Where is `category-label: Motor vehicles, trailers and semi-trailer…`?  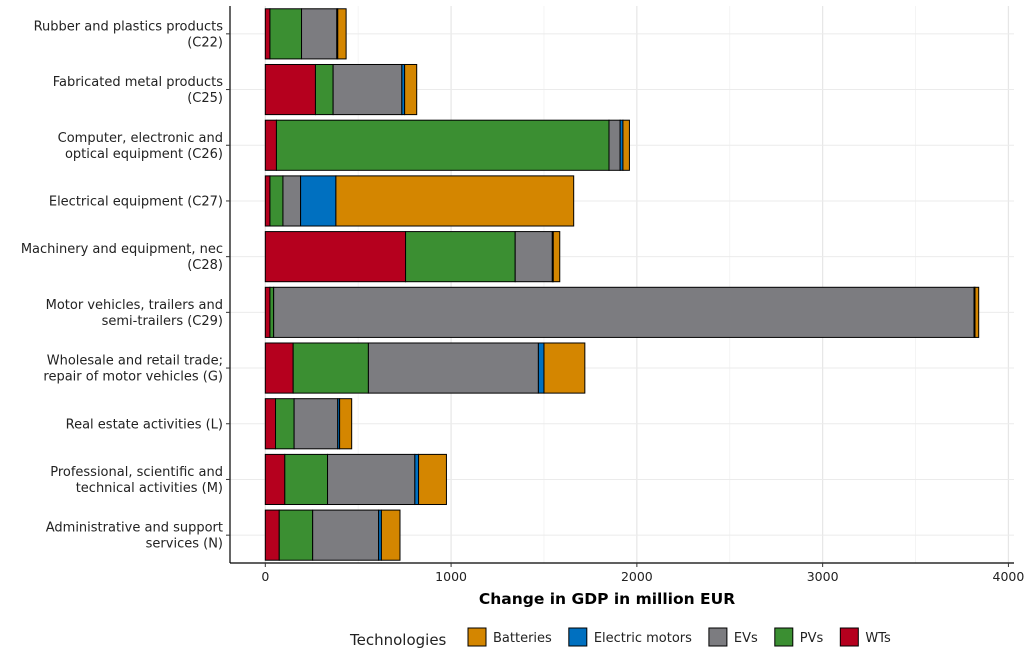 category-label: Motor vehicles, trailers and semi-trailer… is located at coordinates (134, 313).